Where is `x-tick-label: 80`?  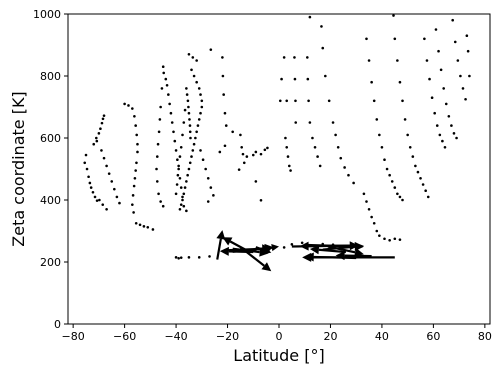 x-tick-label: 80 is located at coordinates (485, 336).